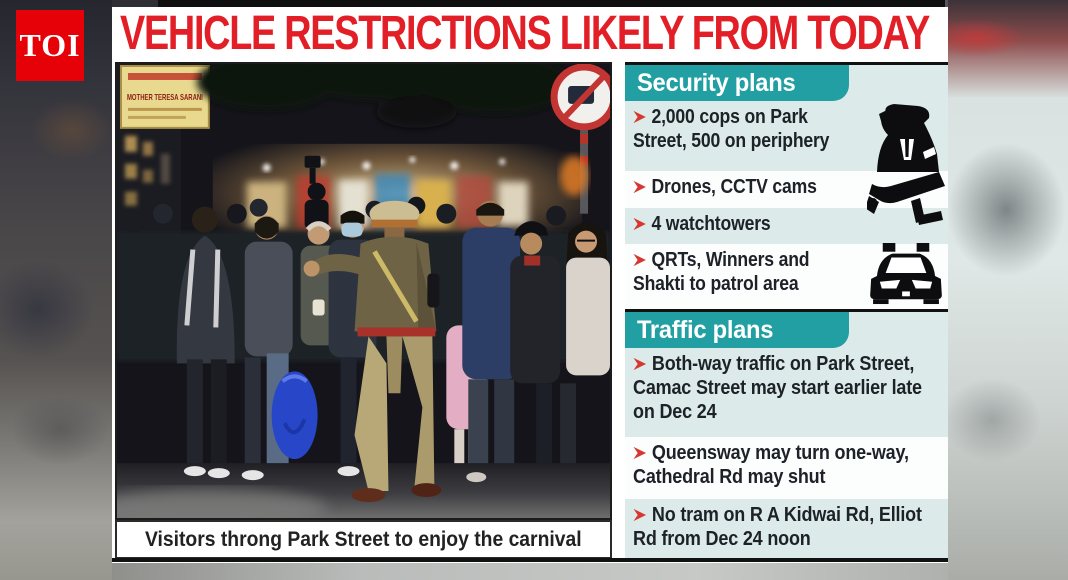  What do you see at coordinates (906, 198) in the screenshot?
I see `cctv-camera-icon` at bounding box center [906, 198].